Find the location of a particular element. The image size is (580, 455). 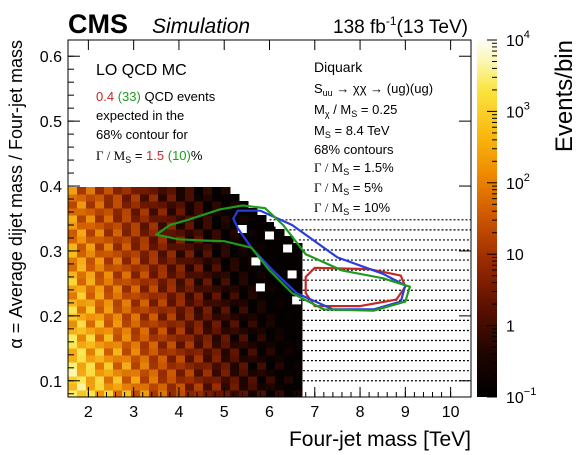

colorbar is located at coordinates (487, 218).